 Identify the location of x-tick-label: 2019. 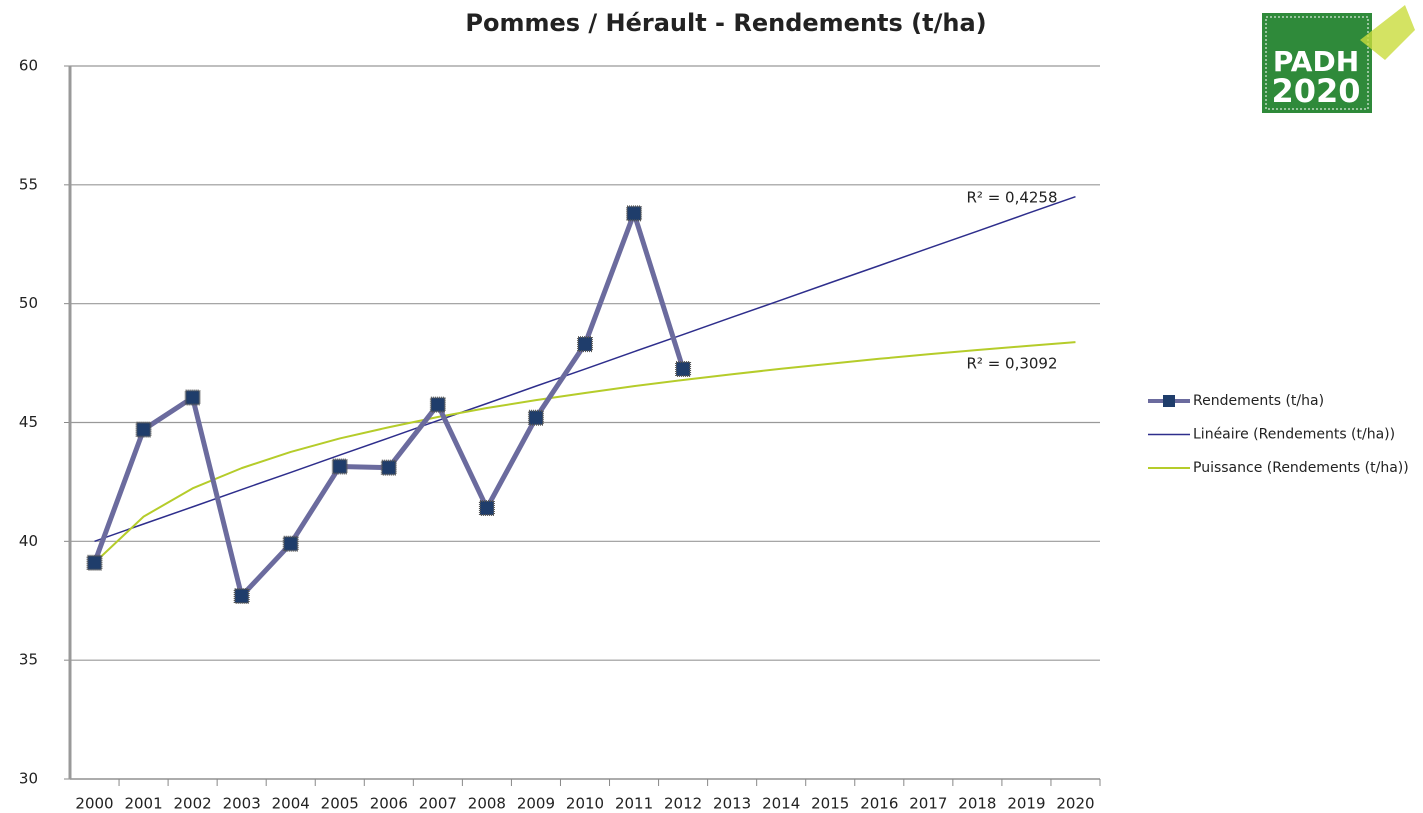
(1026, 804).